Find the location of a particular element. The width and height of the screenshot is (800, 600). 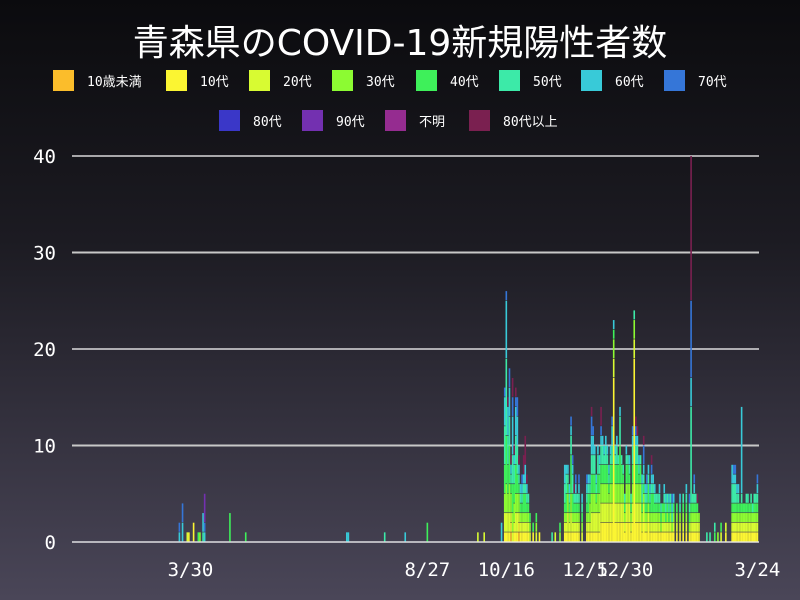

legend-label: 10歳未満 is located at coordinates (114, 82).